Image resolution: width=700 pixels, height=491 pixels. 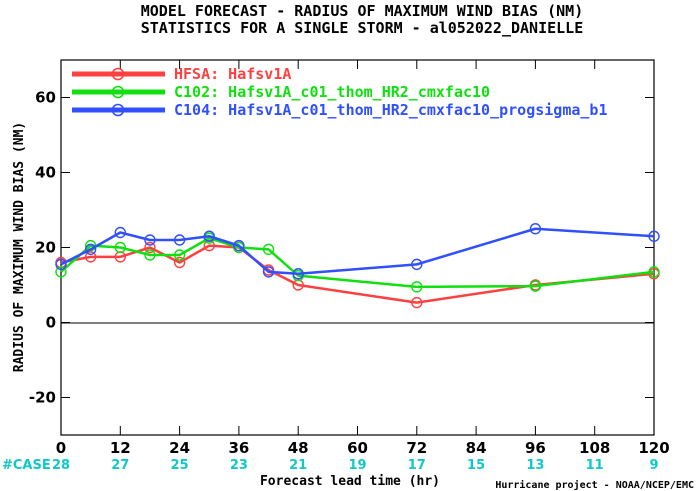 I want to click on case-count: 23, so click(x=239, y=465).